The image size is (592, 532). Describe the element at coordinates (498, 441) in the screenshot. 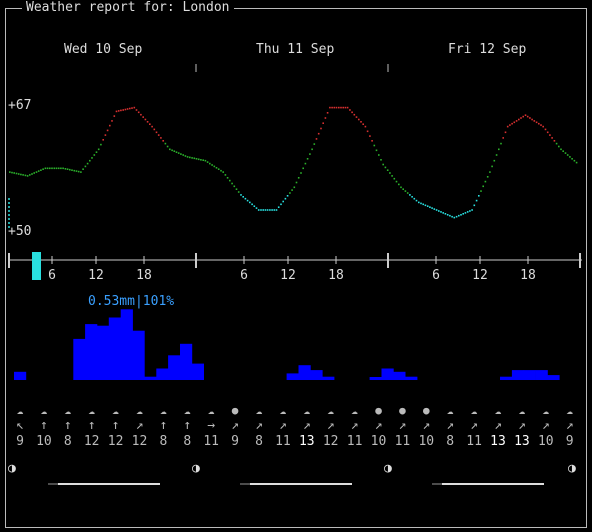

I see `wind-speed: 13` at that location.